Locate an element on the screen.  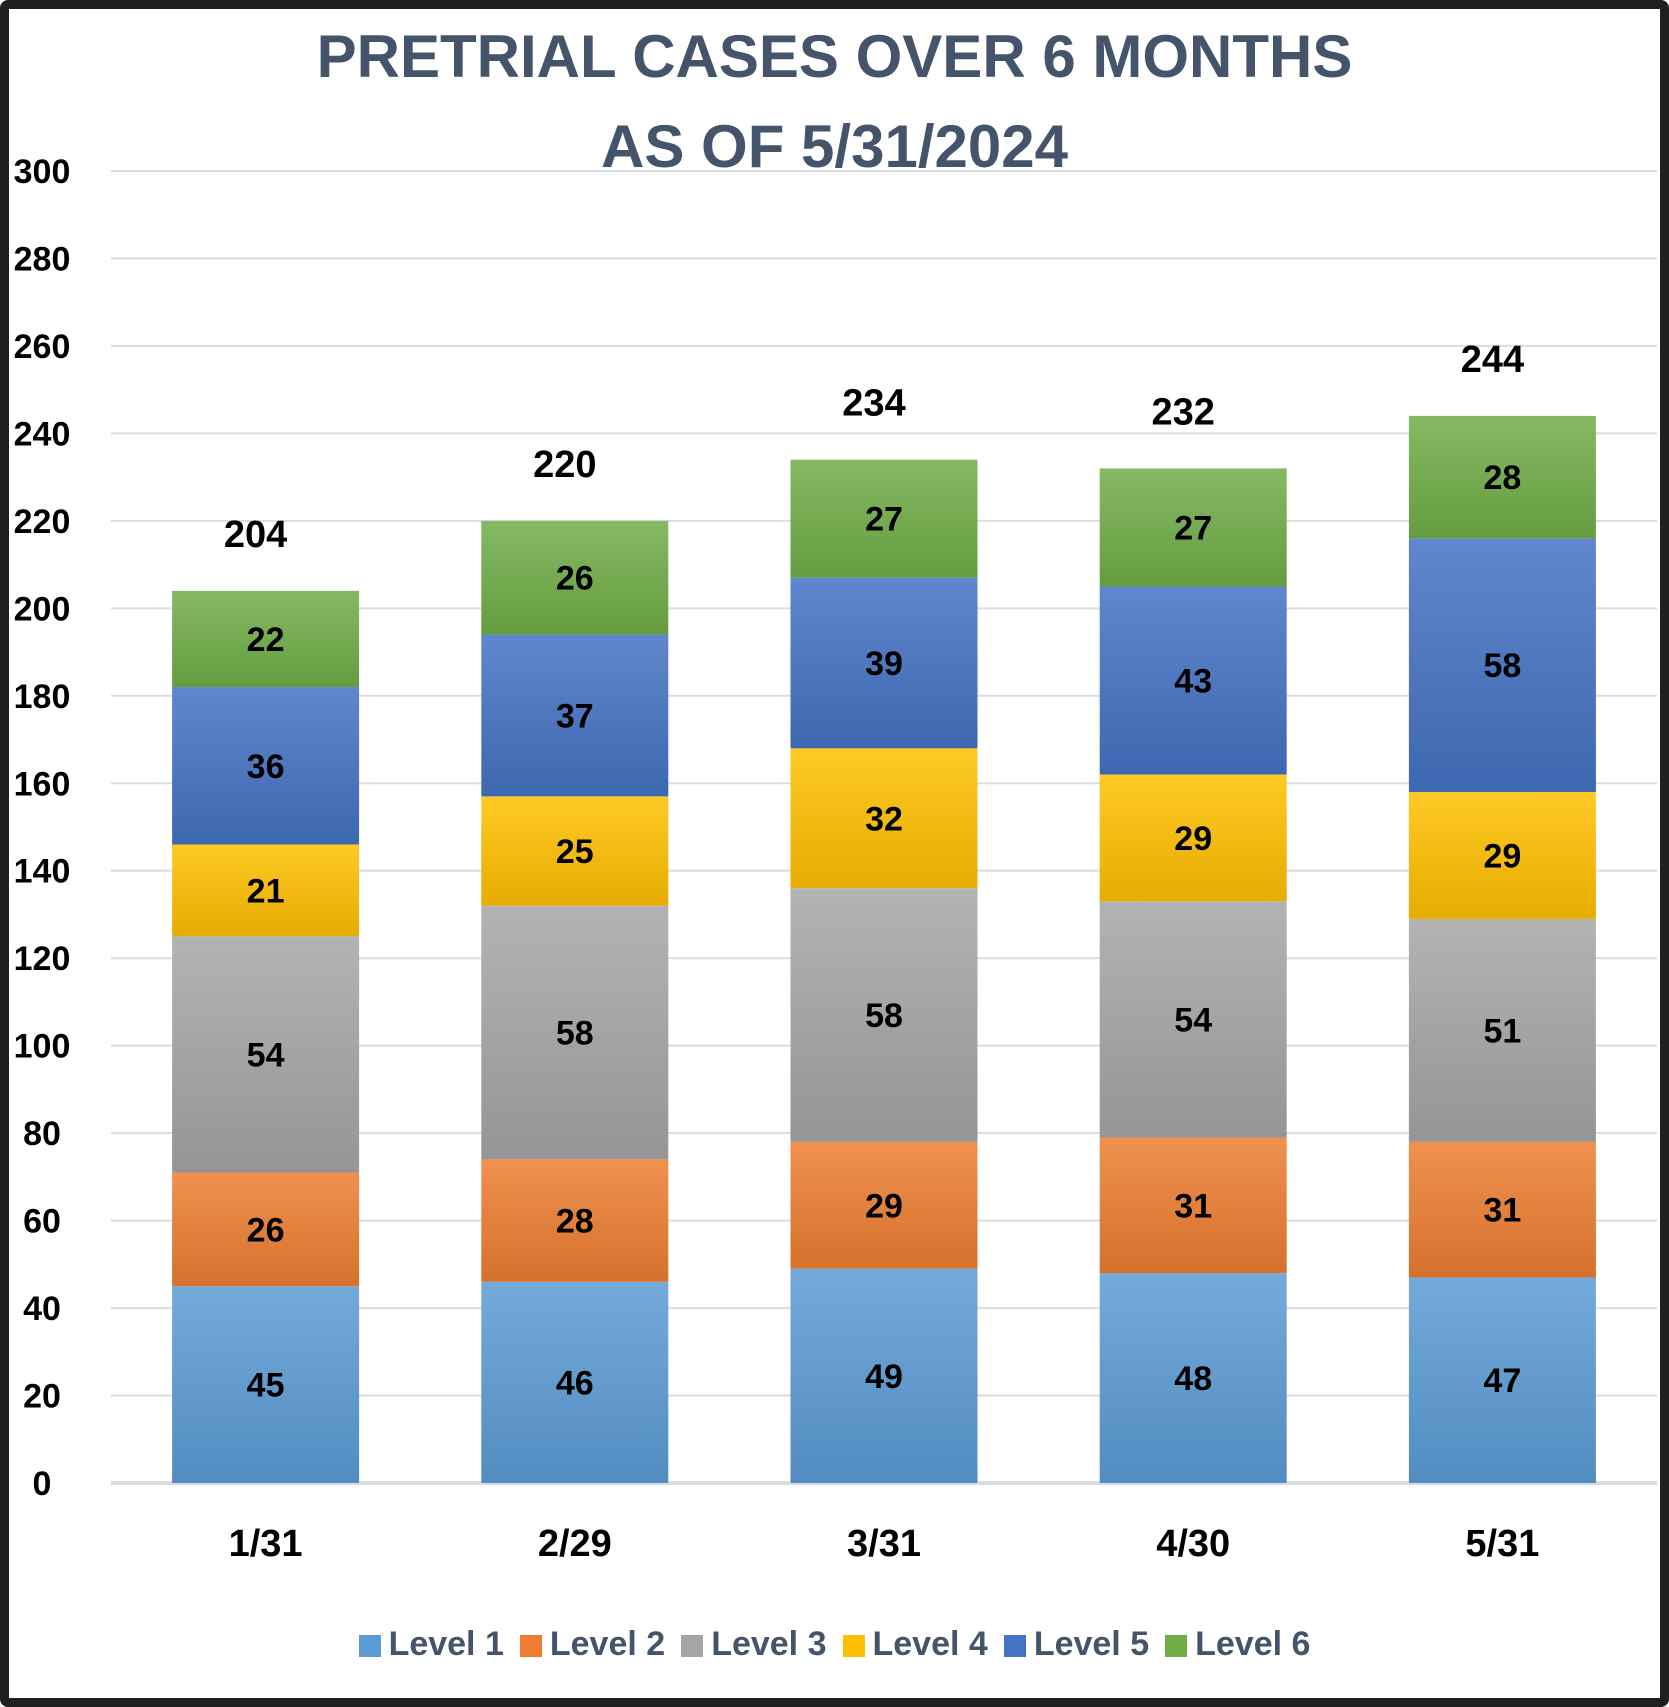
chart-title: PRETRIAL CASES OVER 6 MONTHS is located at coordinates (834, 56).